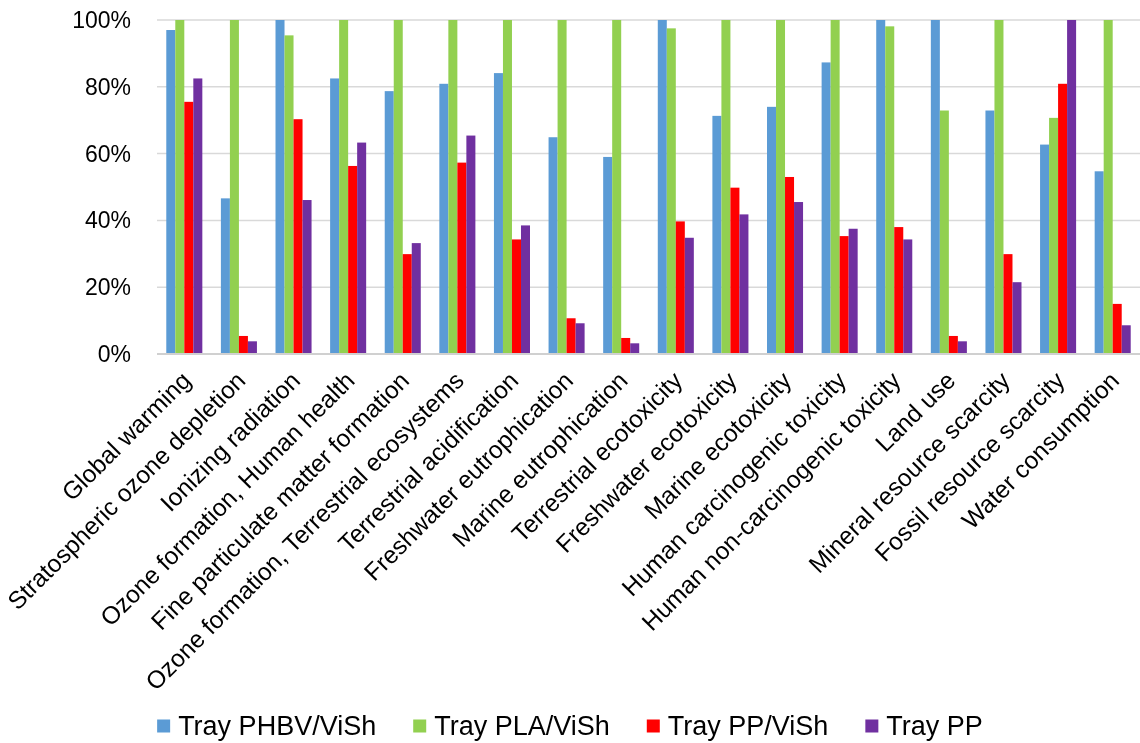 The width and height of the screenshot is (1140, 743). I want to click on legend-label: Tray PLA/ViSh, so click(522, 726).